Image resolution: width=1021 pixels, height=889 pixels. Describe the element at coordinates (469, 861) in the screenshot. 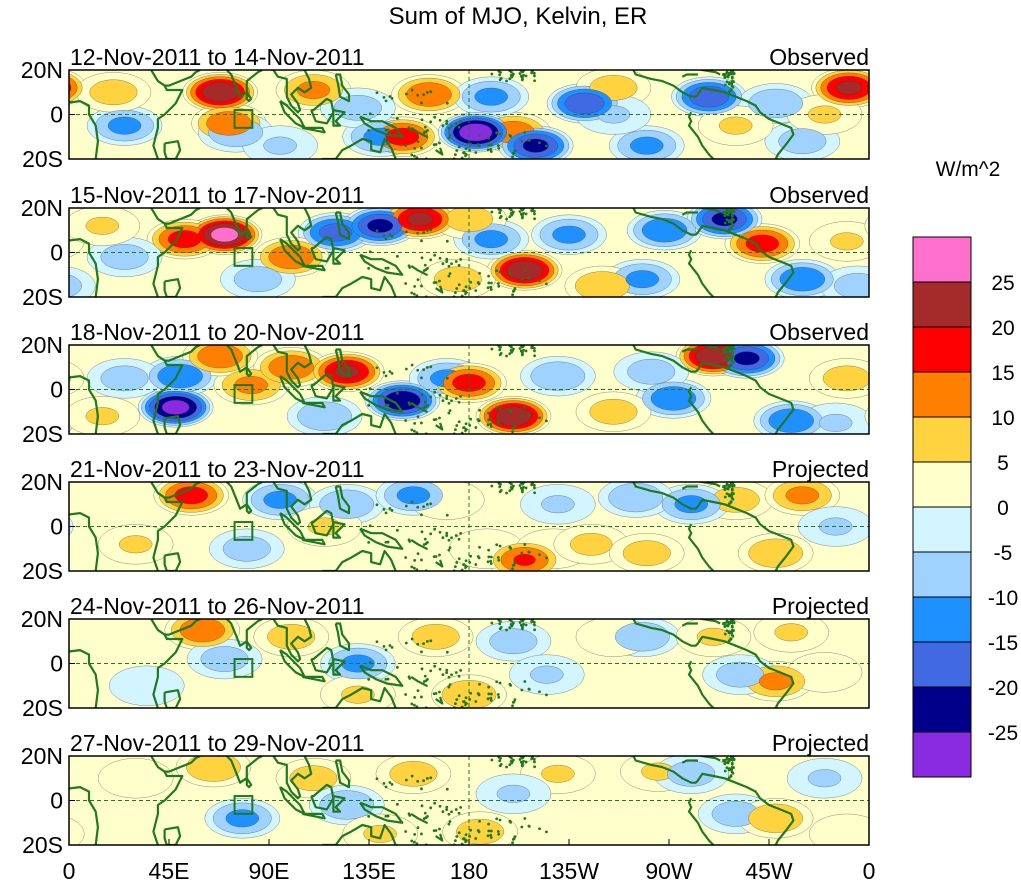

I see `x-axis: 0 45E 90E 135E 180 135W 90W 45W 0` at that location.